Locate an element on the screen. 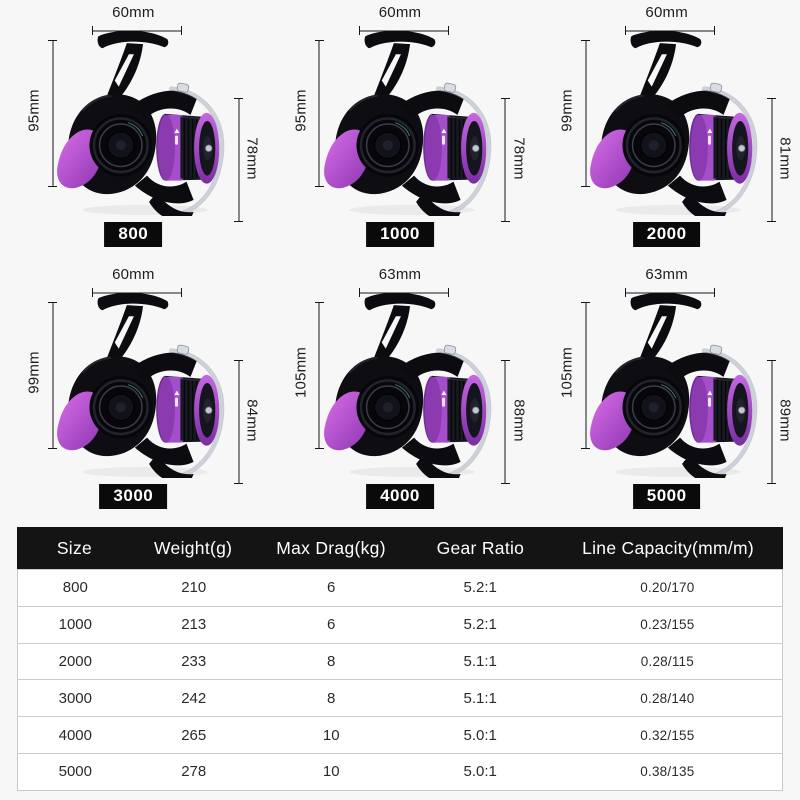  reel-figure-800: 60mm 95mm 78mm 800 is located at coordinates (133, 125).